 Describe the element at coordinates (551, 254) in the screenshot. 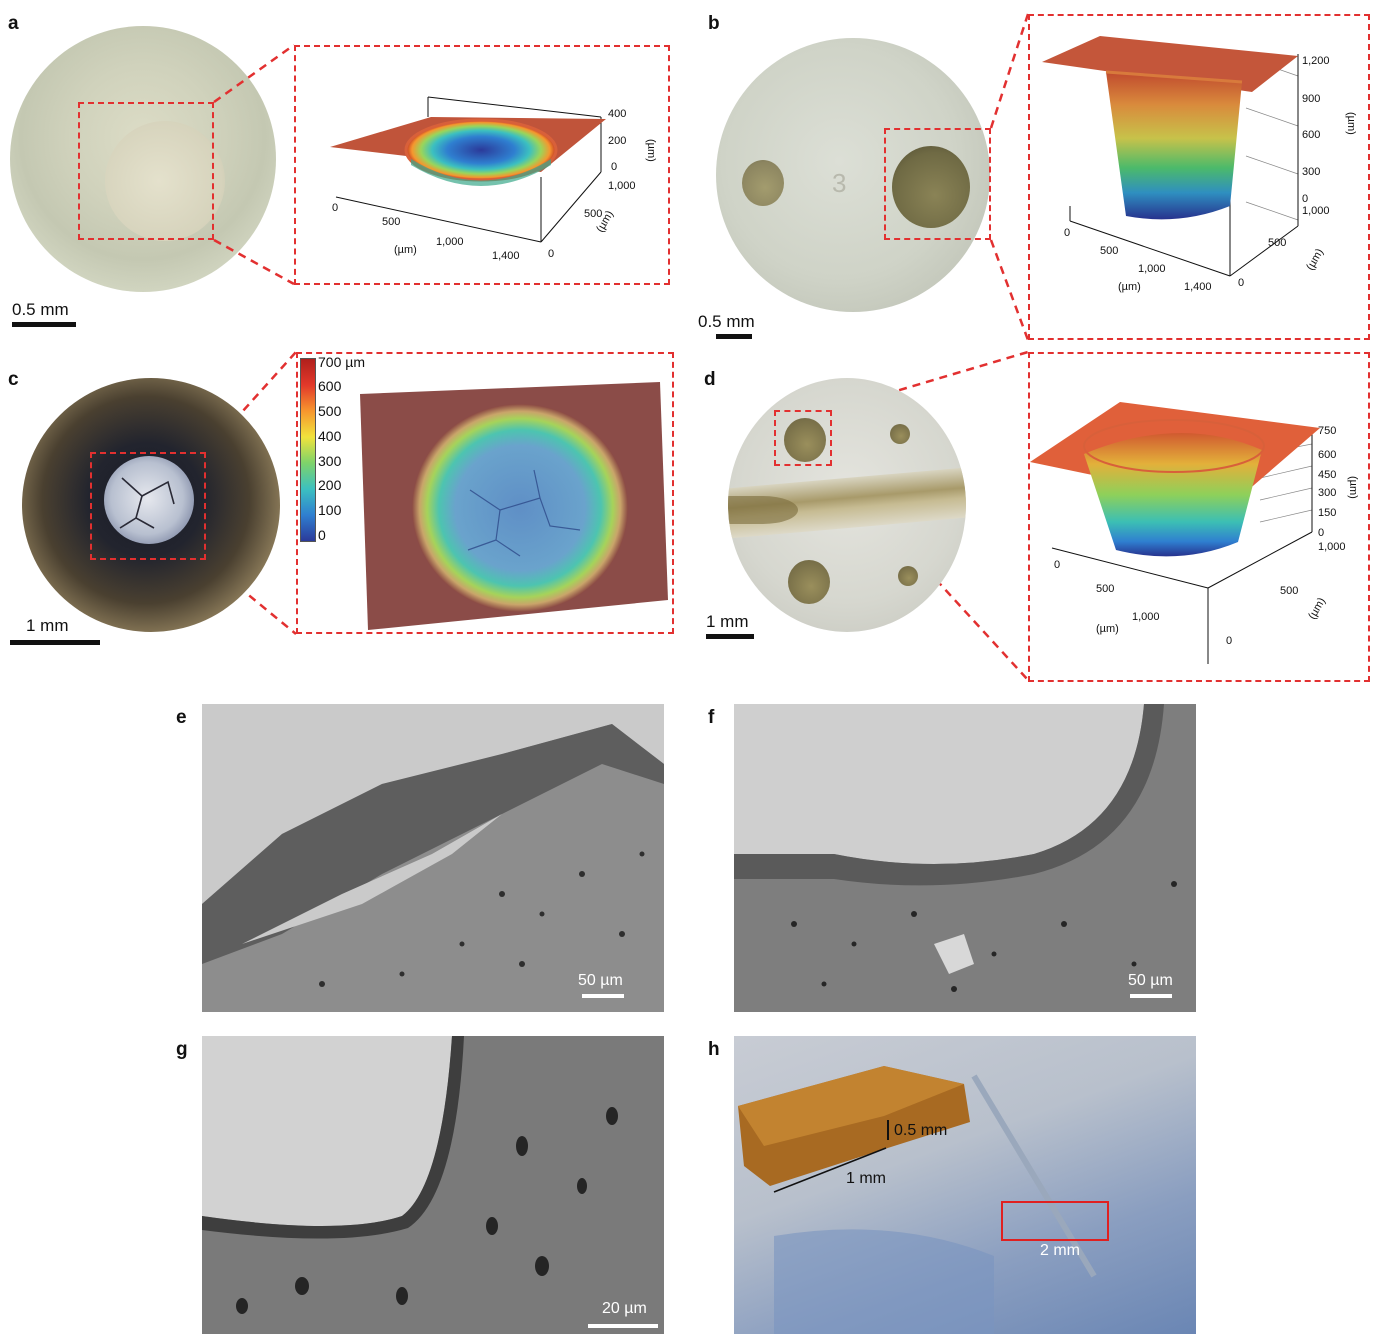

I see `y-tick-a-2: 0` at that location.